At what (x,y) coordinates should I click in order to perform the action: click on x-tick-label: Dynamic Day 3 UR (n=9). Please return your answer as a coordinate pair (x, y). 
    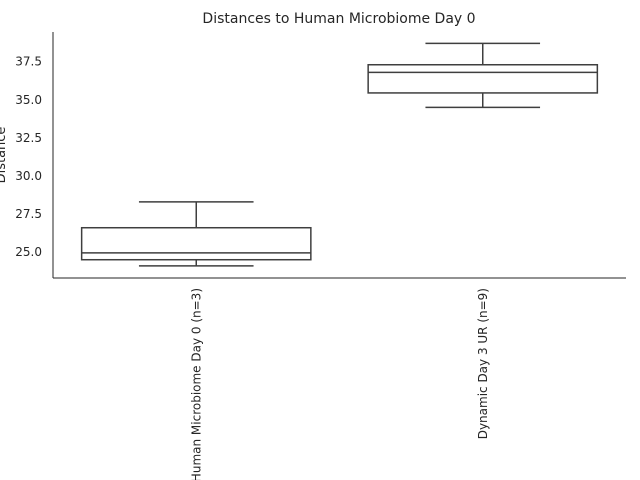
    Looking at the image, I should click on (483, 363).